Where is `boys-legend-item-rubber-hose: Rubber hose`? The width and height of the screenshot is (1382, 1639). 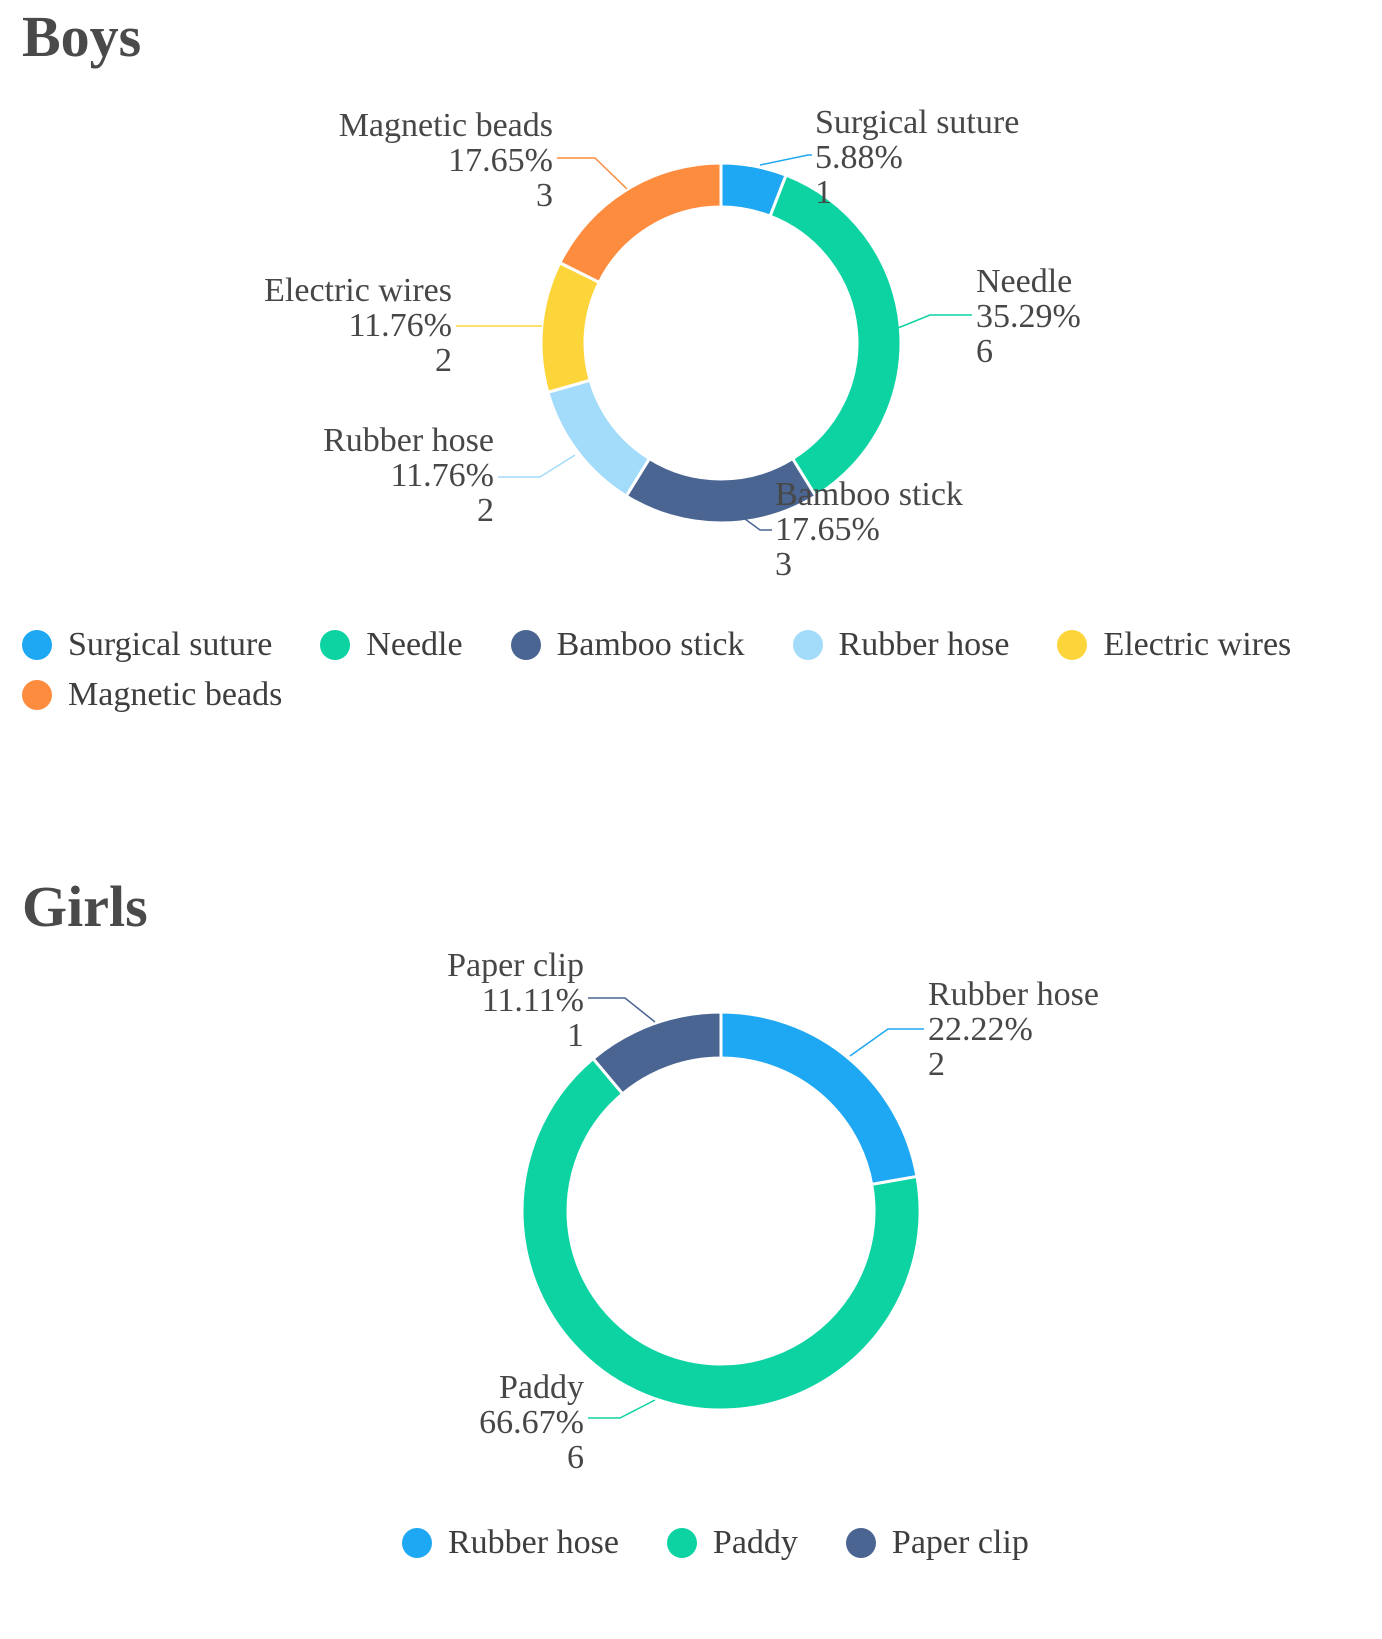 boys-legend-item-rubber-hose: Rubber hose is located at coordinates (901, 645).